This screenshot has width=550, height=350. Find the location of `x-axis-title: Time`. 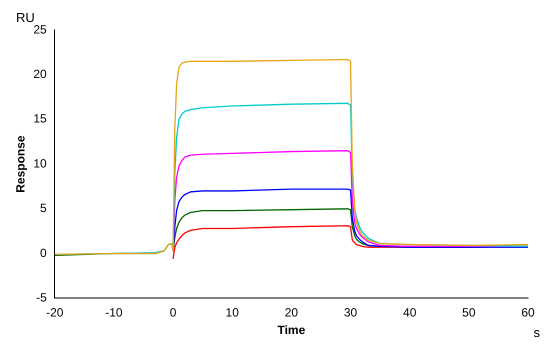

x-axis-title: Time is located at coordinates (291, 330).